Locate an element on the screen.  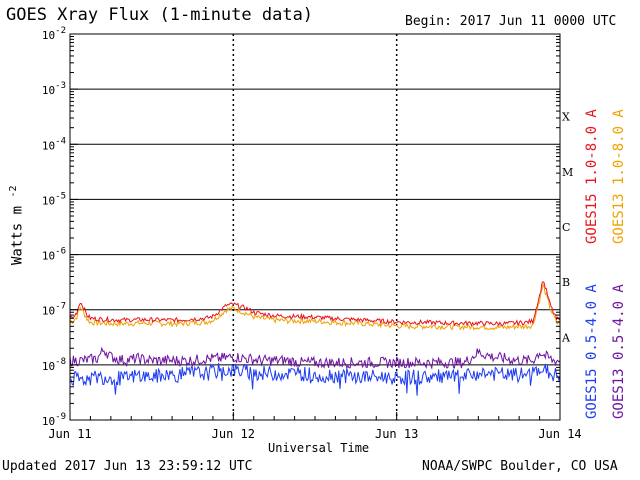
x-tick-label-0: Jun 11 is located at coordinates (69, 434).